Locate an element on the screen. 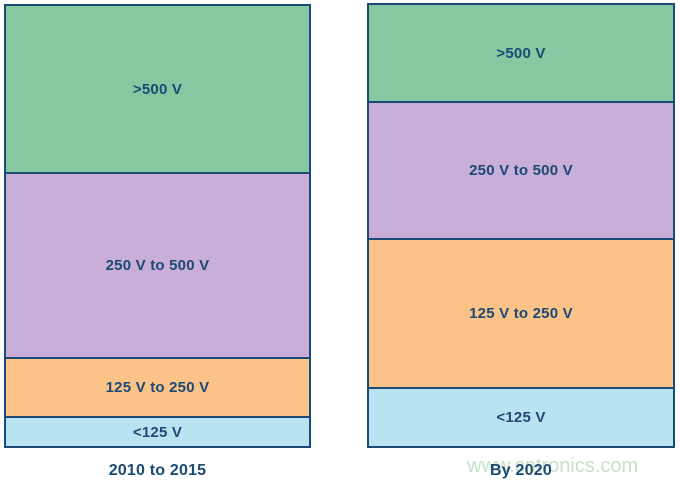 The height and width of the screenshot is (486, 680). bar-category-label-2010-2015: 2010 to 2015 is located at coordinates (157, 470).